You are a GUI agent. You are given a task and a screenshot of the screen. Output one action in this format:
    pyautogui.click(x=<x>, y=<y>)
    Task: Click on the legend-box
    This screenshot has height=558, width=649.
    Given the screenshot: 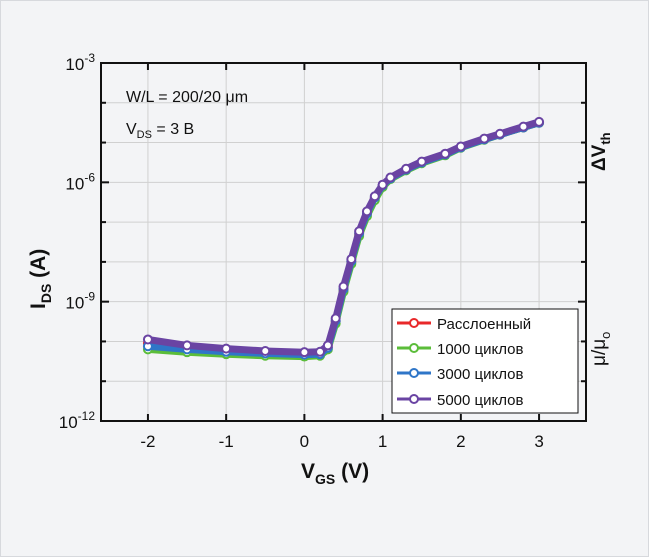 What is the action you would take?
    pyautogui.click(x=485, y=361)
    